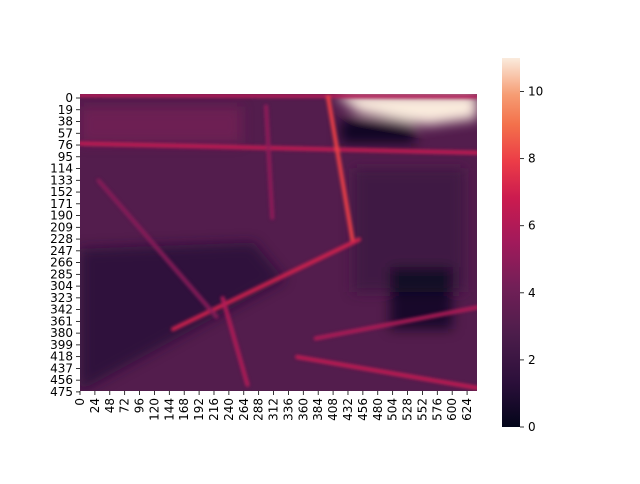 The width and height of the screenshot is (640, 484). Describe the element at coordinates (154, 409) in the screenshot. I see `x-tick-label: 120` at that location.